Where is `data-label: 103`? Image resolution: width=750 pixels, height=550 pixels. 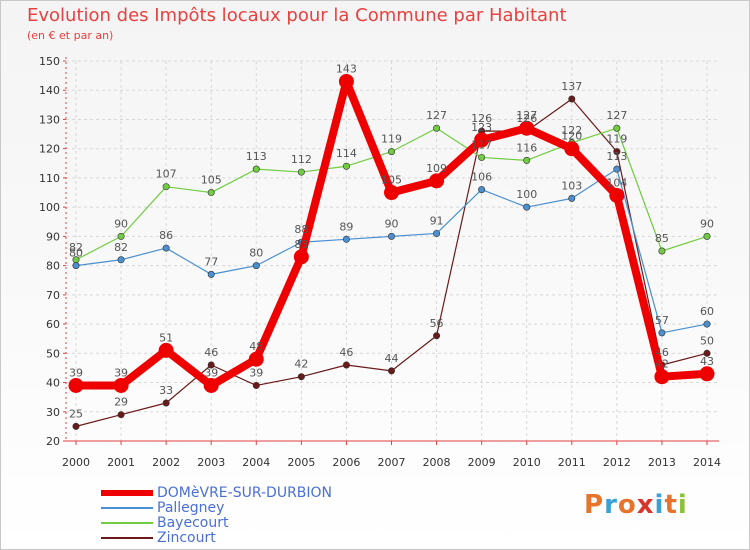 data-label: 103 is located at coordinates (571, 185).